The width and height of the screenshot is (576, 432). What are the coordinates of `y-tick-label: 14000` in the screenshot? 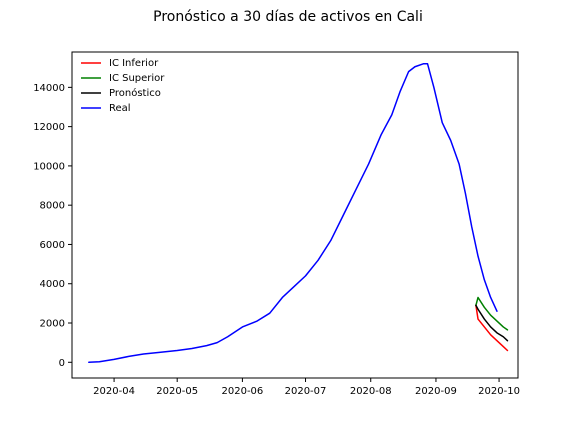 It's located at (49, 88).